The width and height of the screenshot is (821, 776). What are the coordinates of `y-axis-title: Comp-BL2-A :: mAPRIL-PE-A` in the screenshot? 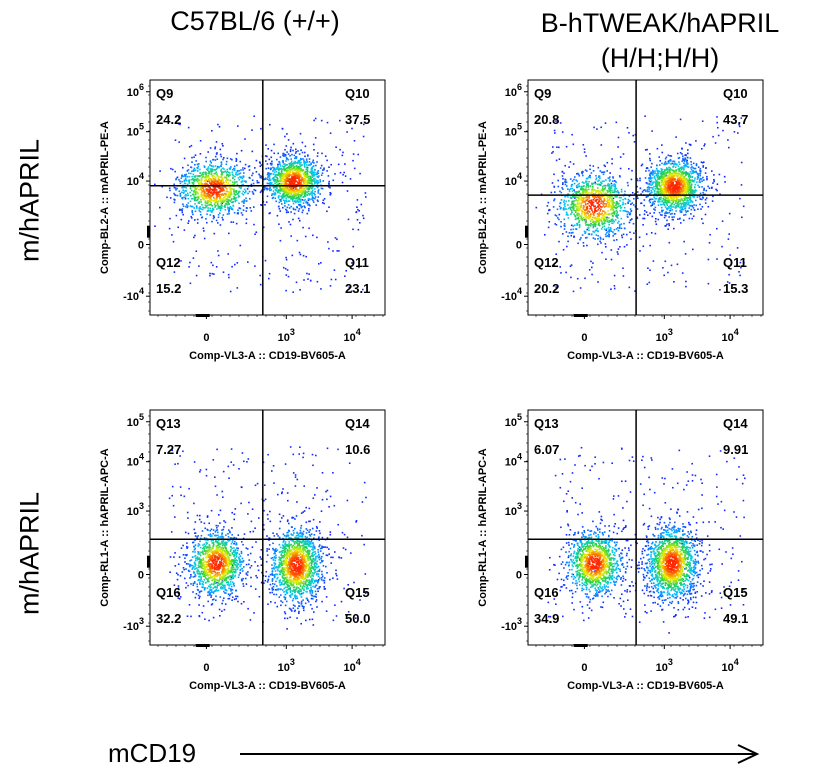 It's located at (105, 197).